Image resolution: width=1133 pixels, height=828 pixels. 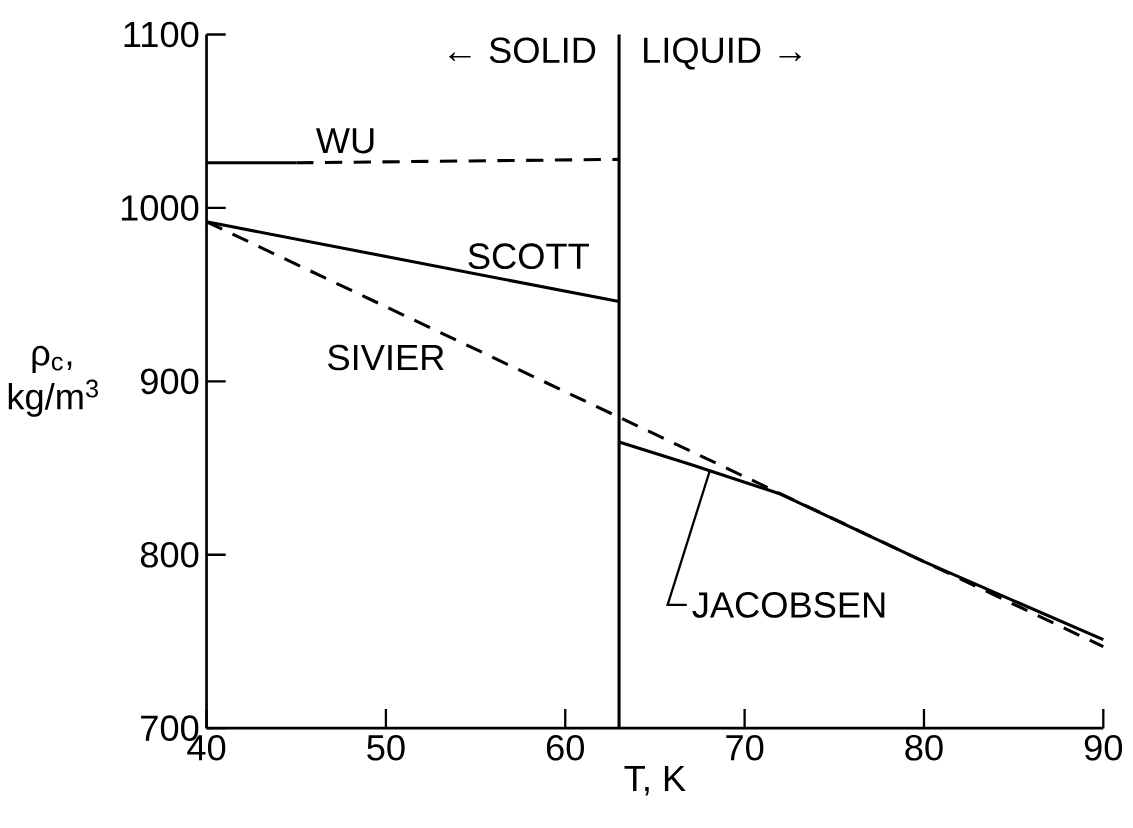 I want to click on annotation: ← SOLID, so click(x=522, y=50).